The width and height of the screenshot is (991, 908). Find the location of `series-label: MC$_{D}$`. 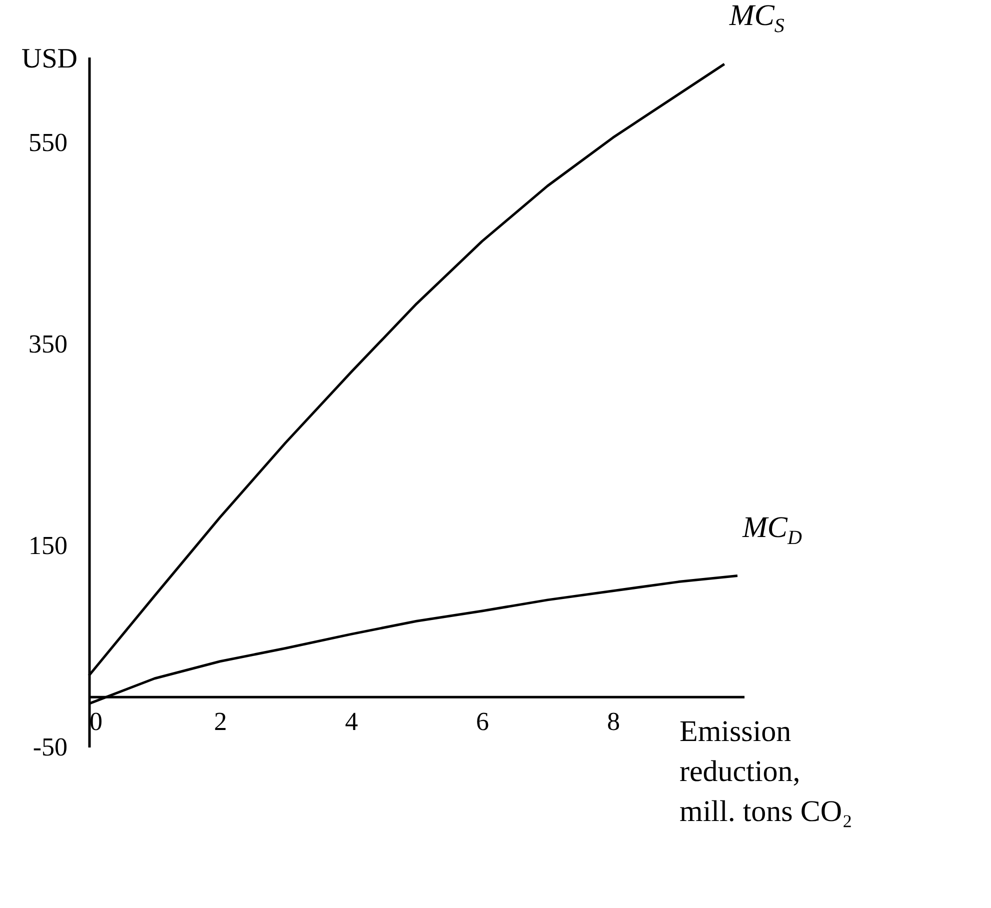

series-label: MC$_{D}$ is located at coordinates (772, 529).